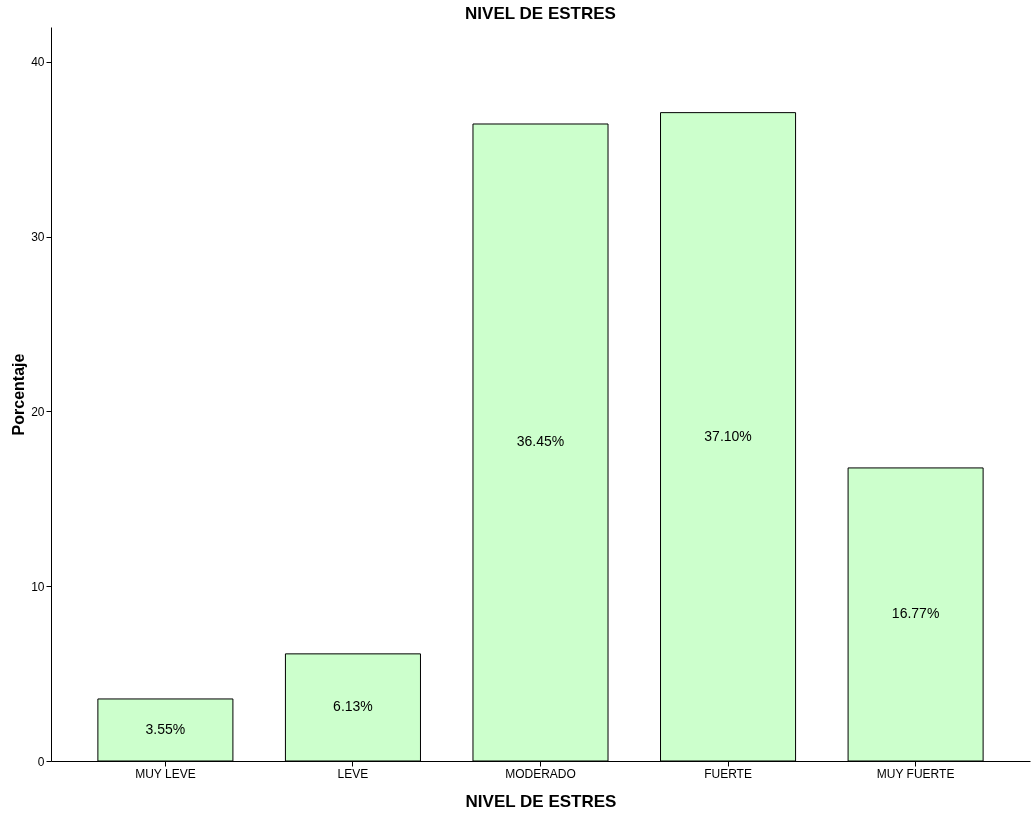  What do you see at coordinates (728, 435) in the screenshot?
I see `data-label: 37.10%` at bounding box center [728, 435].